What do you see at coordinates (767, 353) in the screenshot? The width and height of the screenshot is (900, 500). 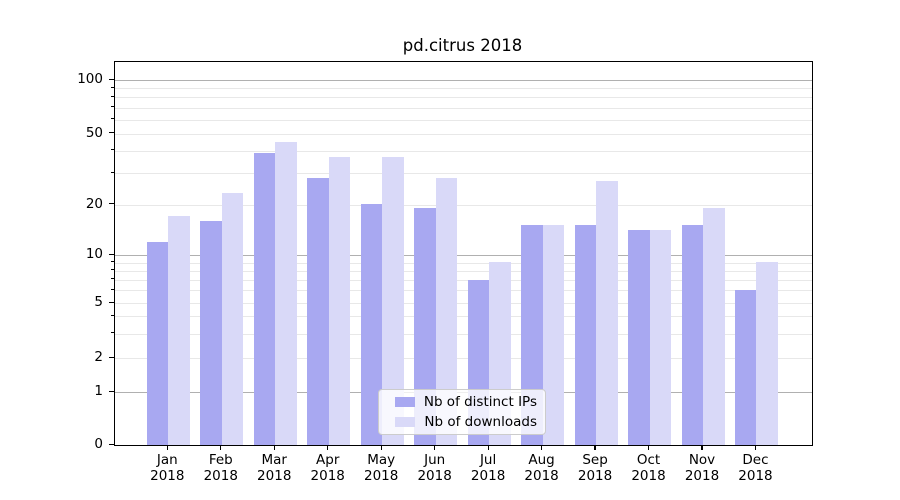 I see `bar-dec-downloads` at bounding box center [767, 353].